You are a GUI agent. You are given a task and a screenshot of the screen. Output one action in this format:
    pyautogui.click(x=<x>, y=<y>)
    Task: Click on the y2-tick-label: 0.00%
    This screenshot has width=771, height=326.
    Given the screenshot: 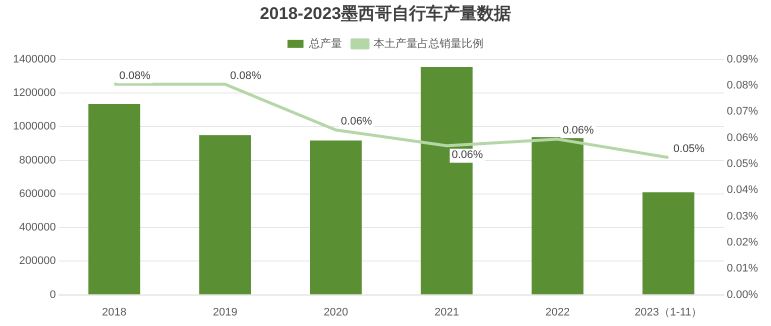 What is the action you would take?
    pyautogui.click(x=742, y=294)
    